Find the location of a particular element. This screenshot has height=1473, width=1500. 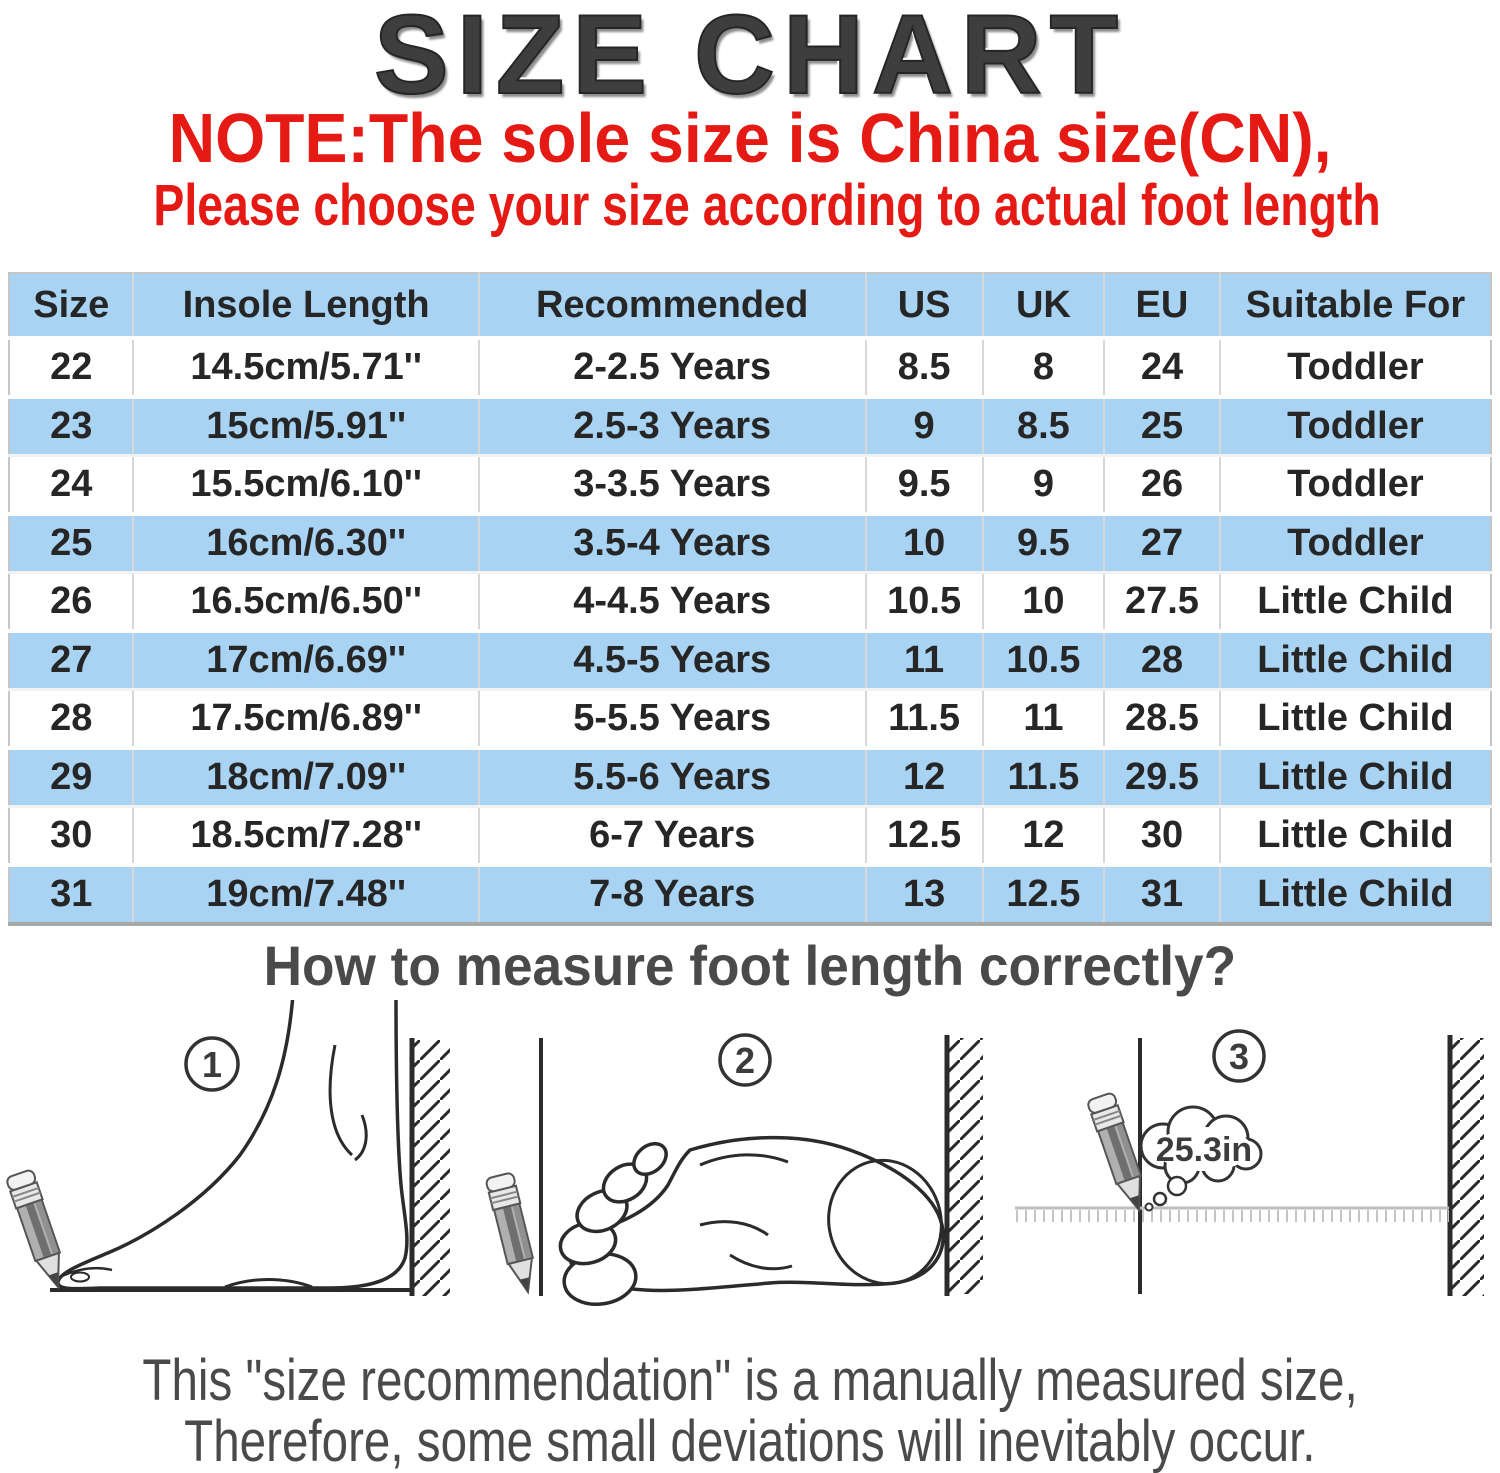

step-2-badge is located at coordinates (745, 1060).